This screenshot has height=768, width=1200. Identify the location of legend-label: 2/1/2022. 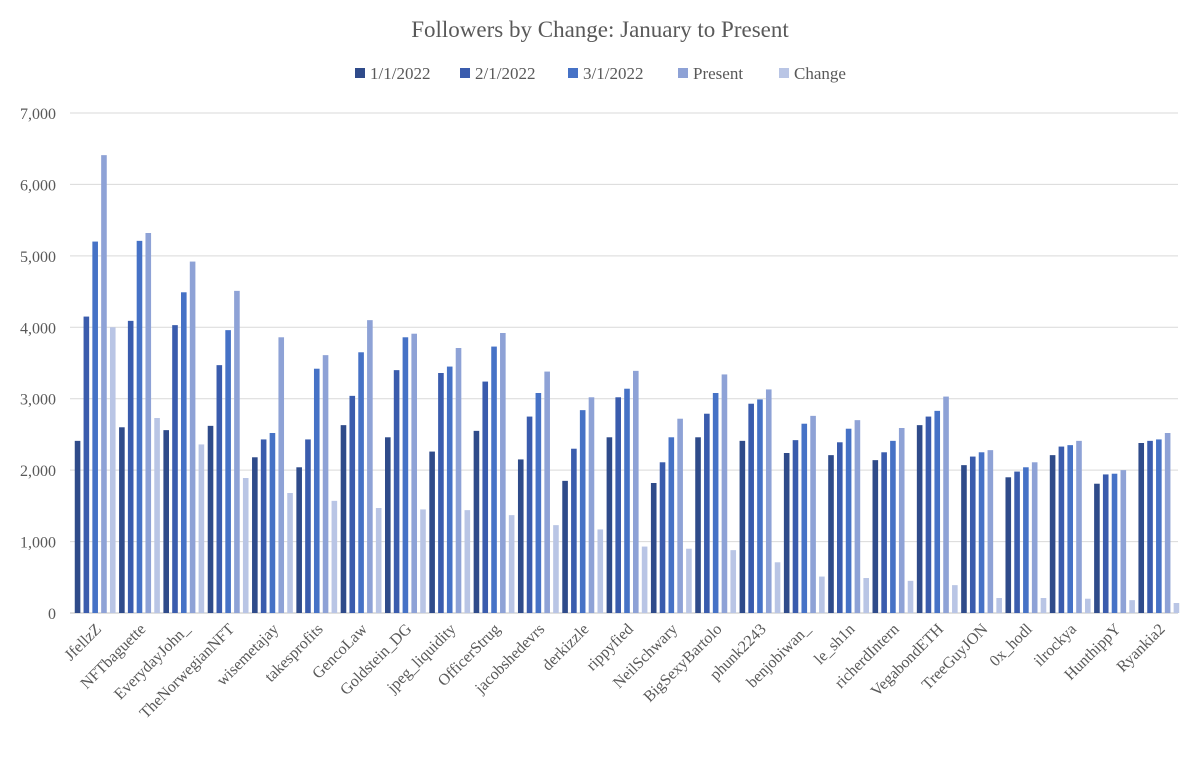
(505, 73).